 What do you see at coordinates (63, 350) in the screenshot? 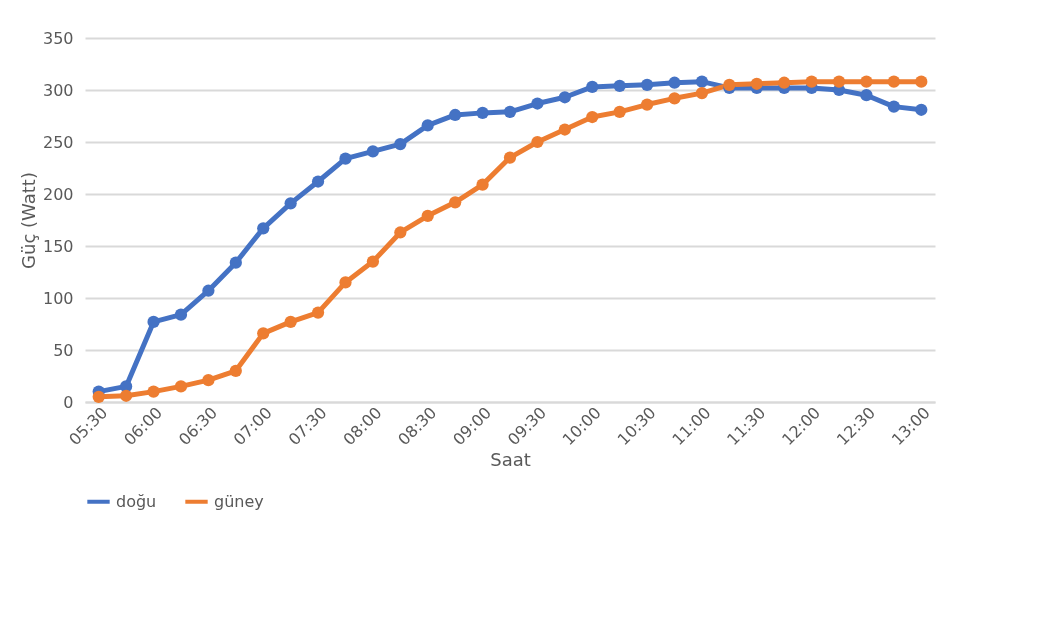
I see `y-tick-label: 50` at bounding box center [63, 350].